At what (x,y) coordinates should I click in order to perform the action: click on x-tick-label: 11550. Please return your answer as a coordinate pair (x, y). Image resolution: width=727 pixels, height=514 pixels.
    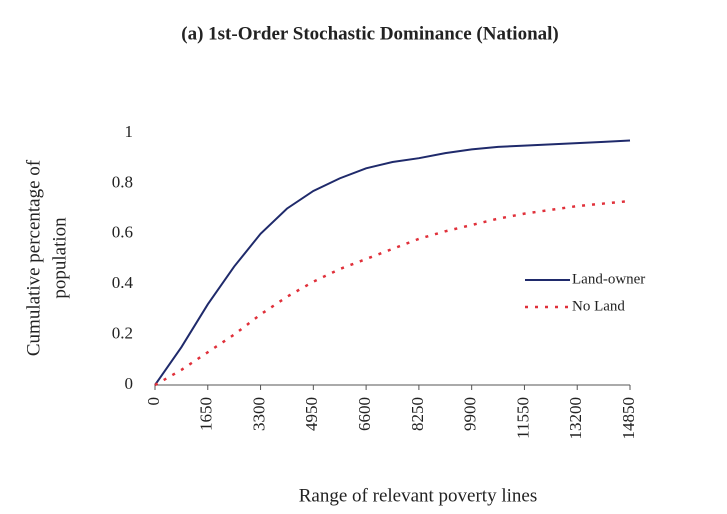
    Looking at the image, I should click on (522, 418).